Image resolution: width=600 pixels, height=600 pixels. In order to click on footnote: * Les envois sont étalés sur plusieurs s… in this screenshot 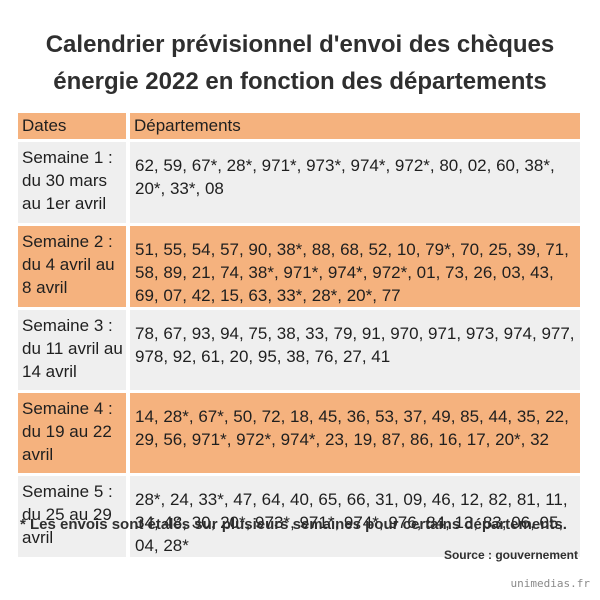, I will do `click(293, 524)`.